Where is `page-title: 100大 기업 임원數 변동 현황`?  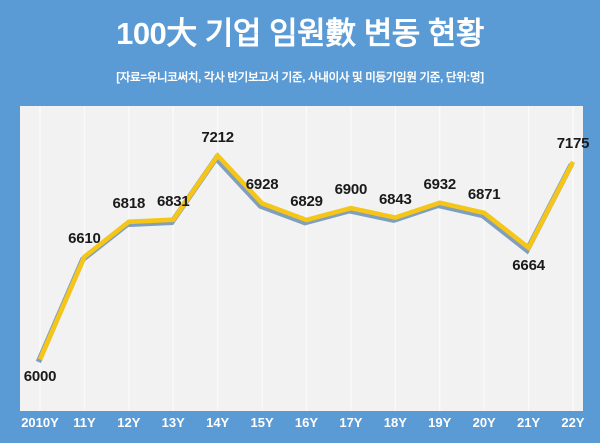 page-title: 100大 기업 임원數 변동 현황 is located at coordinates (300, 33).